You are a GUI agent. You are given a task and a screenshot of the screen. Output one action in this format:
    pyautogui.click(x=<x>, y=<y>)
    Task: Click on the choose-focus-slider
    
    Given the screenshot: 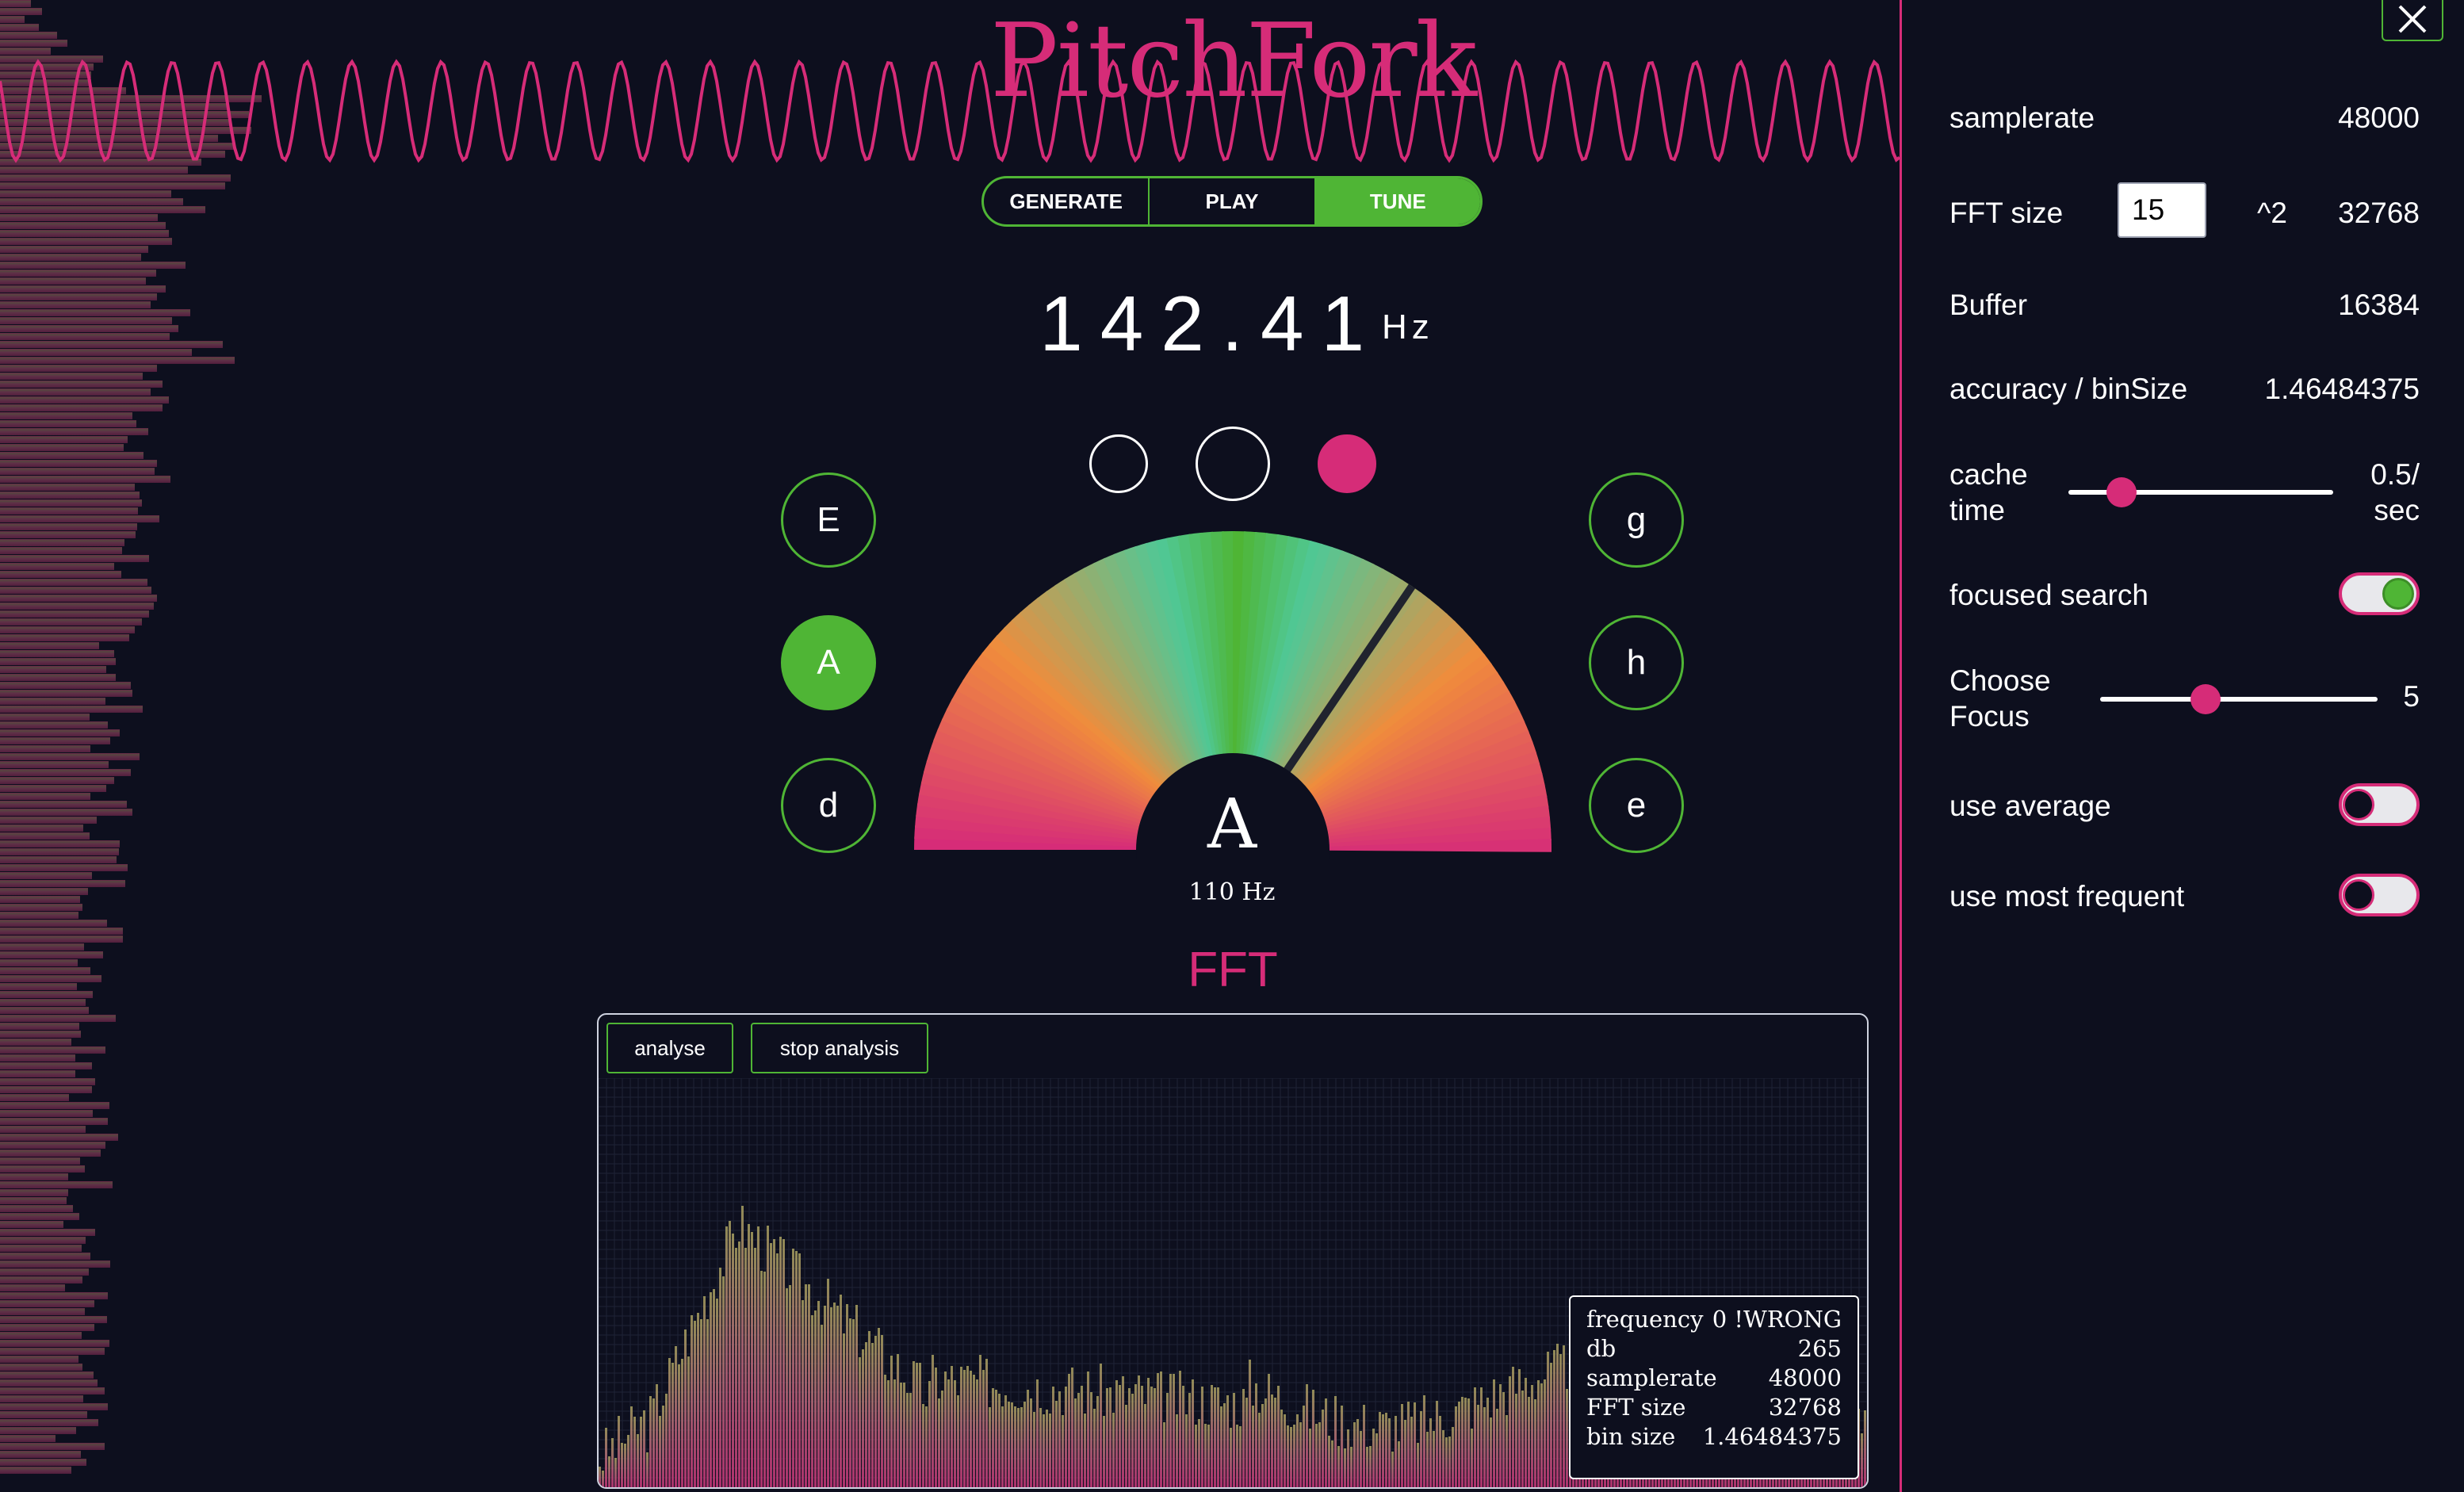 What is the action you would take?
    pyautogui.click(x=2239, y=699)
    